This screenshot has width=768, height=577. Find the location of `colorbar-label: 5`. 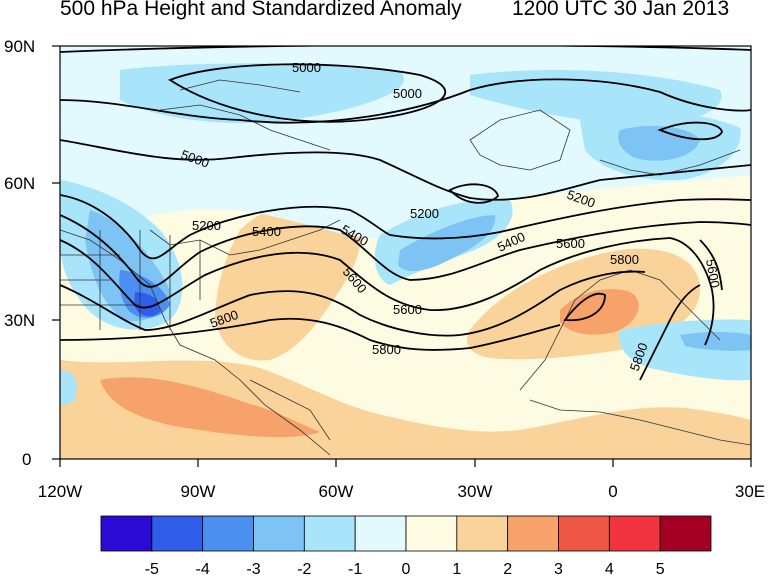

colorbar-label: 5 is located at coordinates (660, 569).